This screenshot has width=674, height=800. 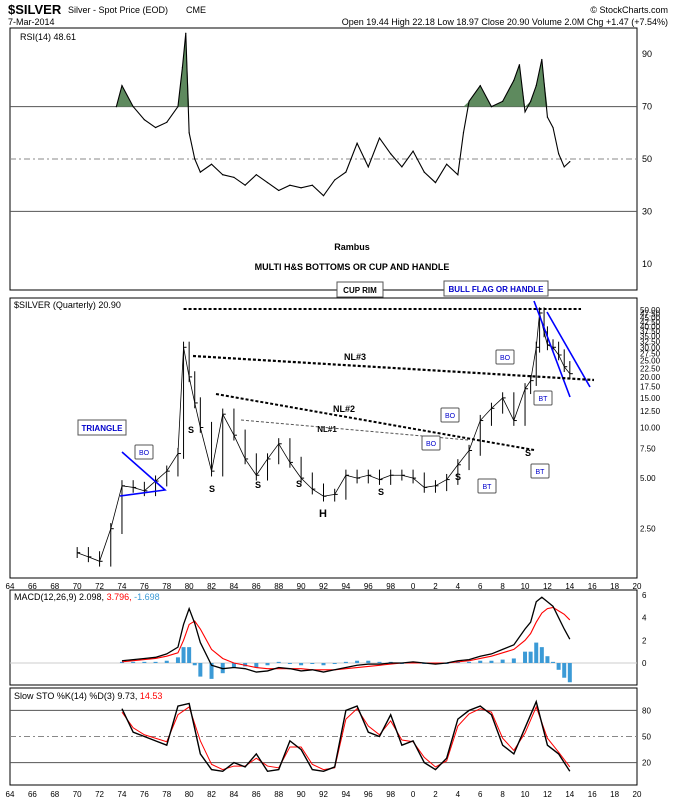 I want to click on x-tick-label: 68, so click(x=54, y=586).